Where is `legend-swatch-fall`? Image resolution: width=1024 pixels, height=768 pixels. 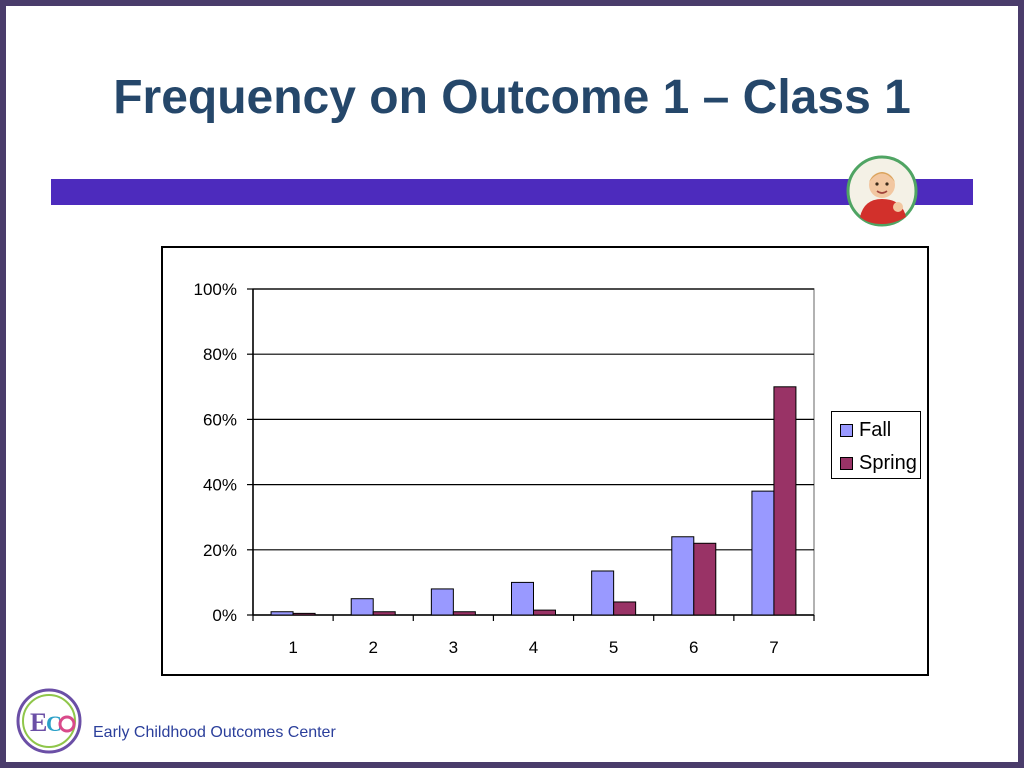 legend-swatch-fall is located at coordinates (846, 430).